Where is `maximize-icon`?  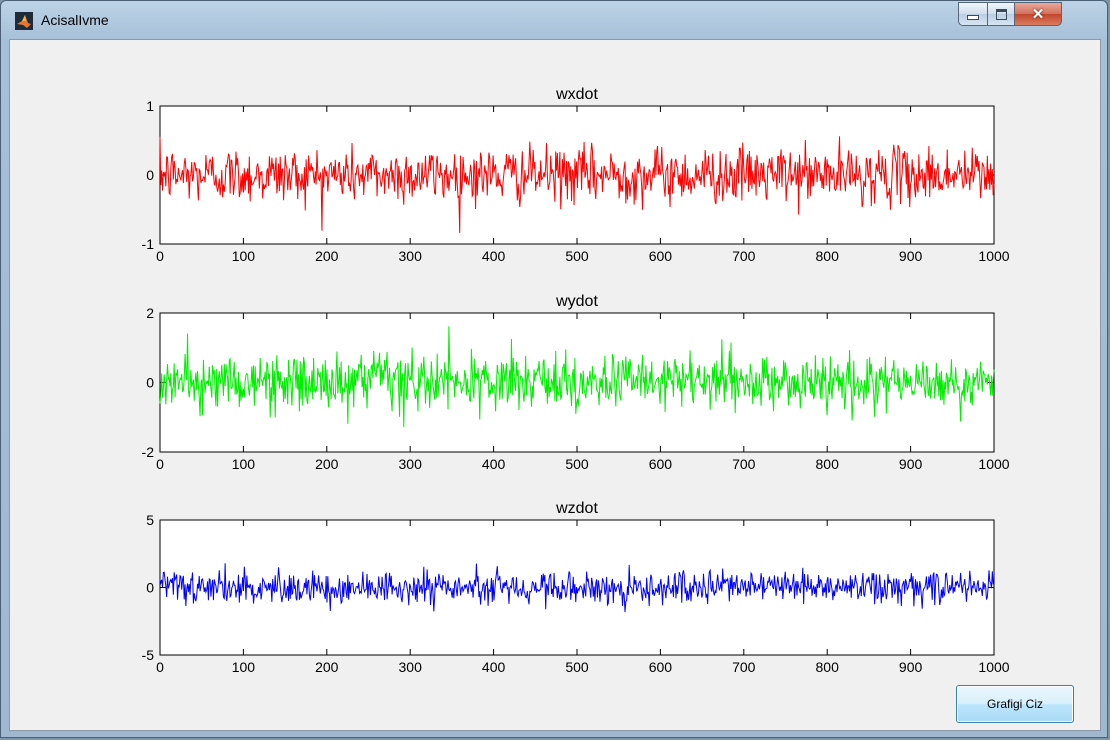 maximize-icon is located at coordinates (1001, 14).